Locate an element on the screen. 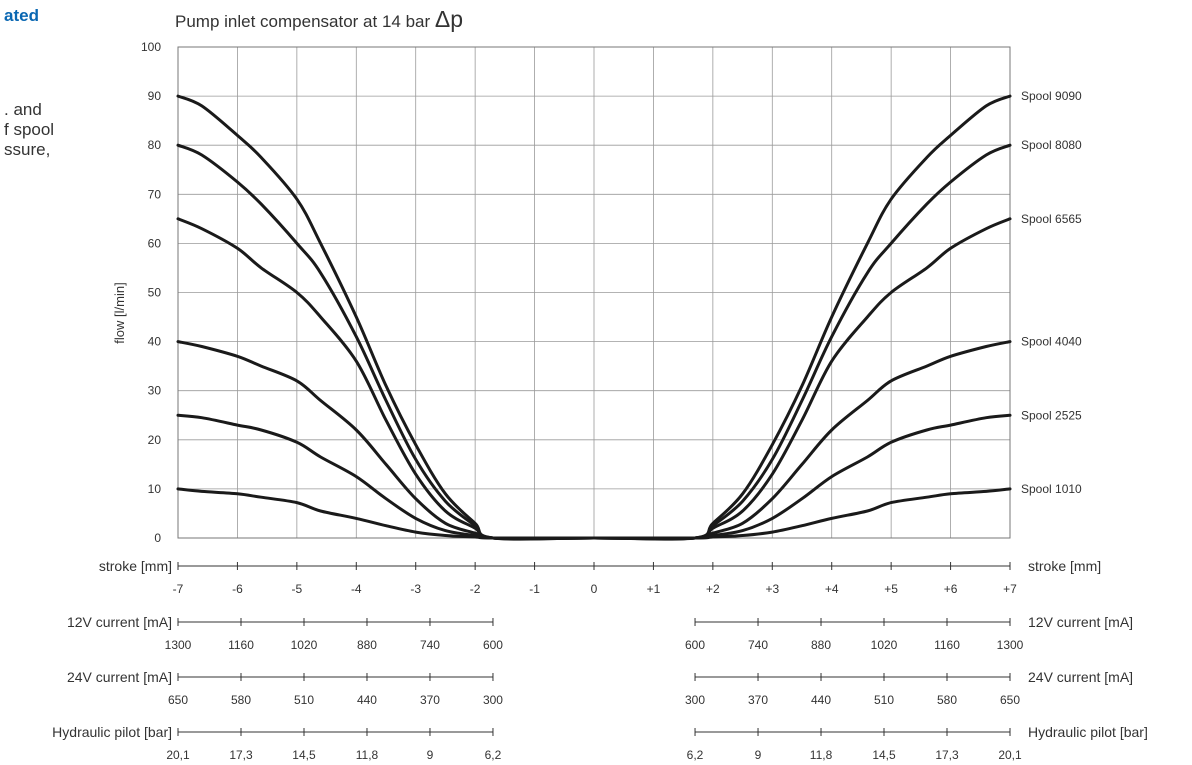 The height and width of the screenshot is (765, 1192). y-axis-label: flow [l/min] is located at coordinates (119, 312).